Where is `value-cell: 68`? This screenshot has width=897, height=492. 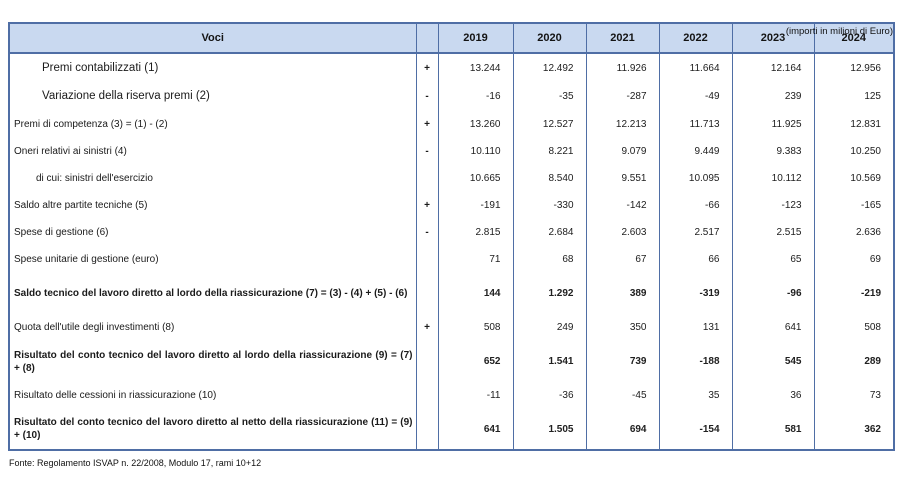 value-cell: 68 is located at coordinates (549, 259).